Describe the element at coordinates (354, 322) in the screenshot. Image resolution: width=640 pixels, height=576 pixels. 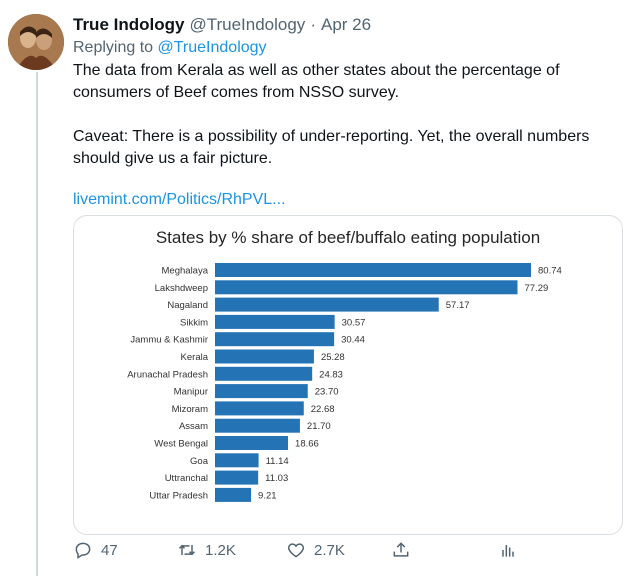
I see `value-label: 30.57` at that location.